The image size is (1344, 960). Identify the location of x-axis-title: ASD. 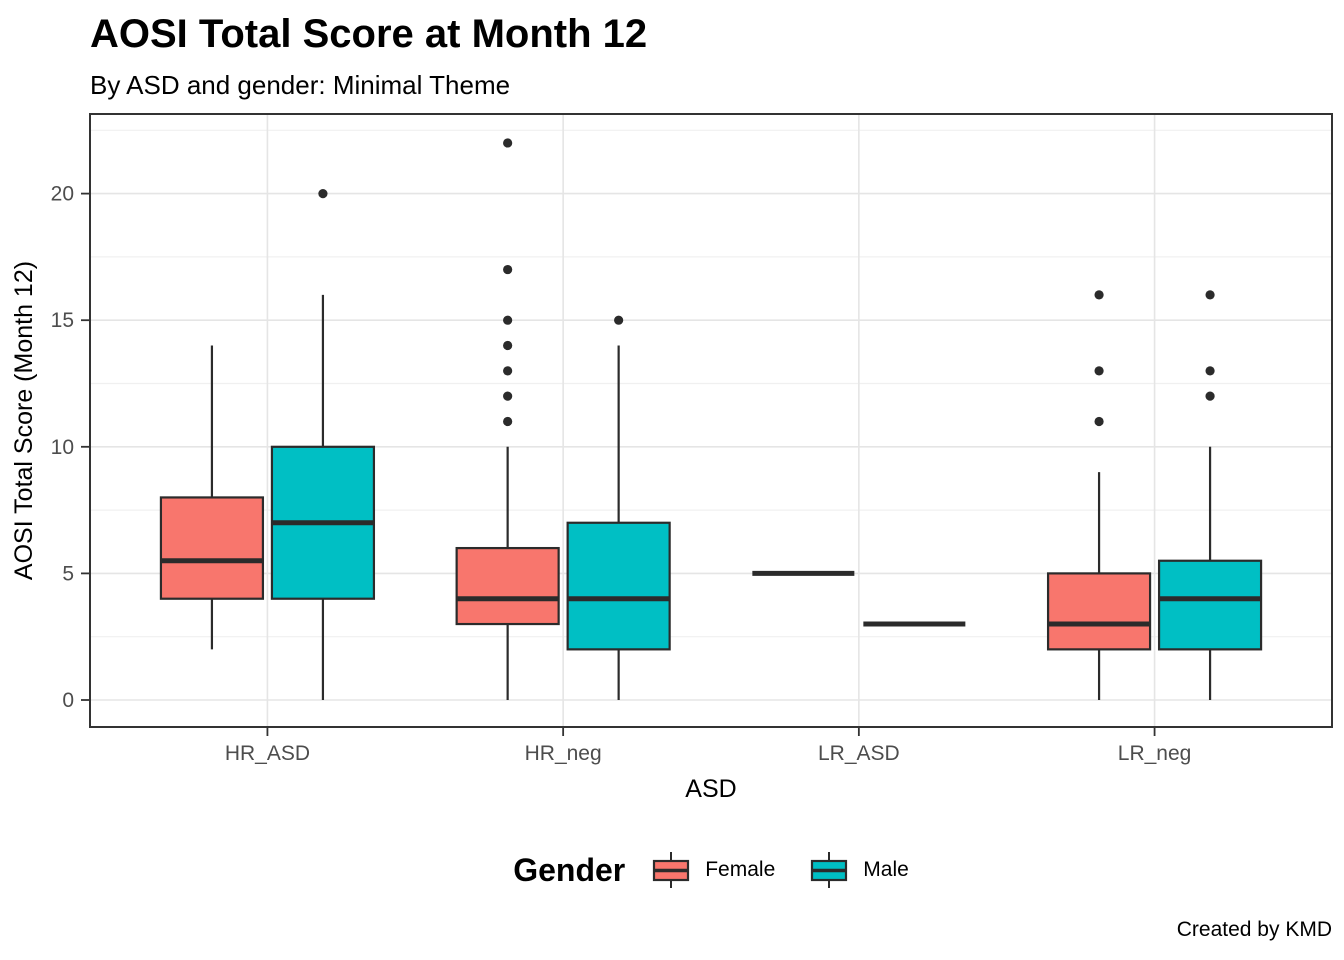
(710, 789).